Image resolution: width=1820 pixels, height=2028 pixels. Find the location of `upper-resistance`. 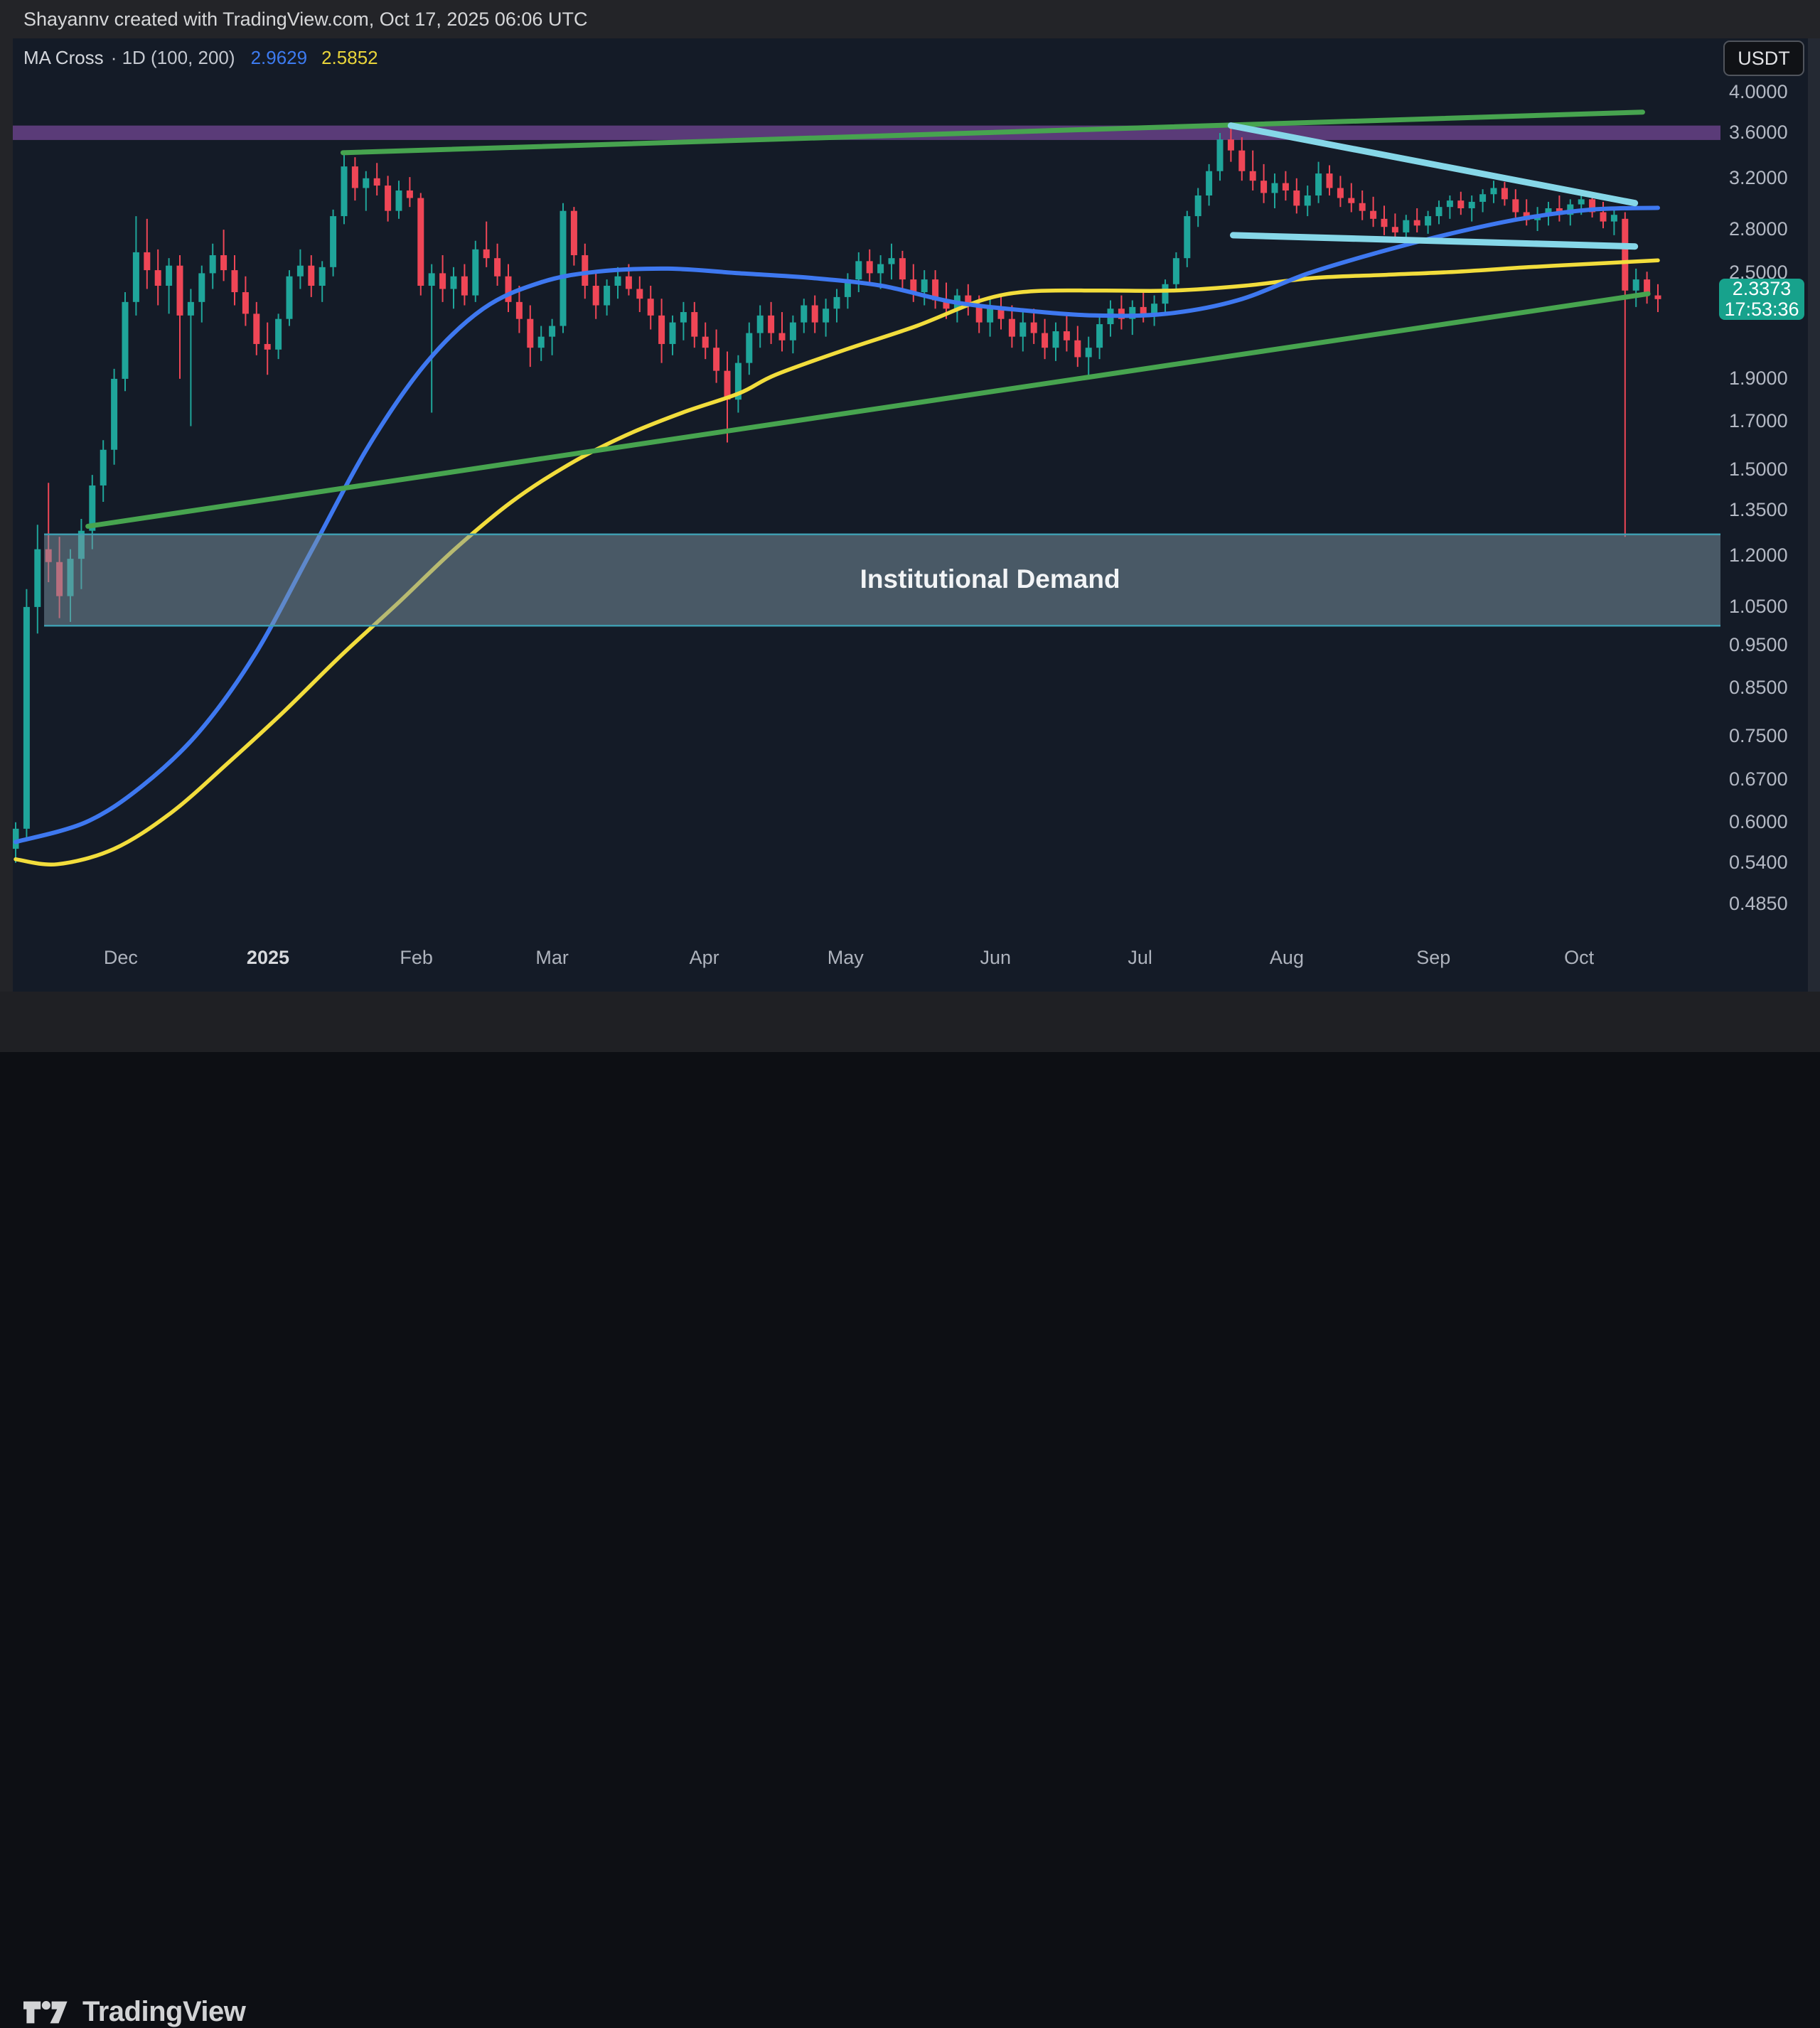

upper-resistance is located at coordinates (992, 132).